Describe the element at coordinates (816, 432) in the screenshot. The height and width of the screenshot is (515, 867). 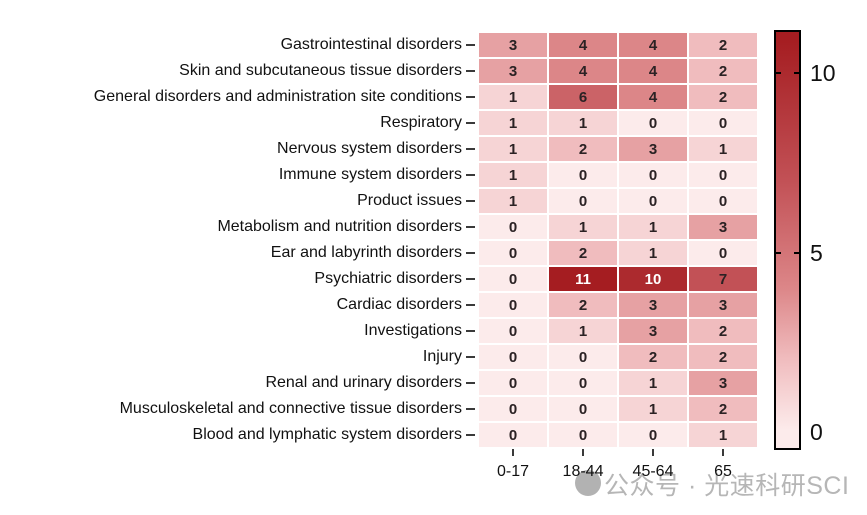
I see `colorbar-tick-label: 0` at that location.